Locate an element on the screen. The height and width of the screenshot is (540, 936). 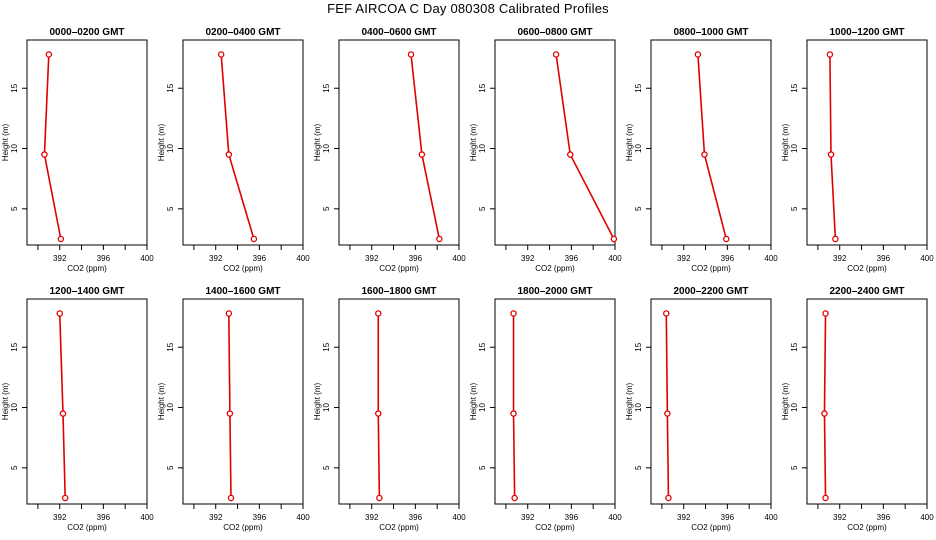
panel-title: 0000–0200 GMT is located at coordinates (86, 32).